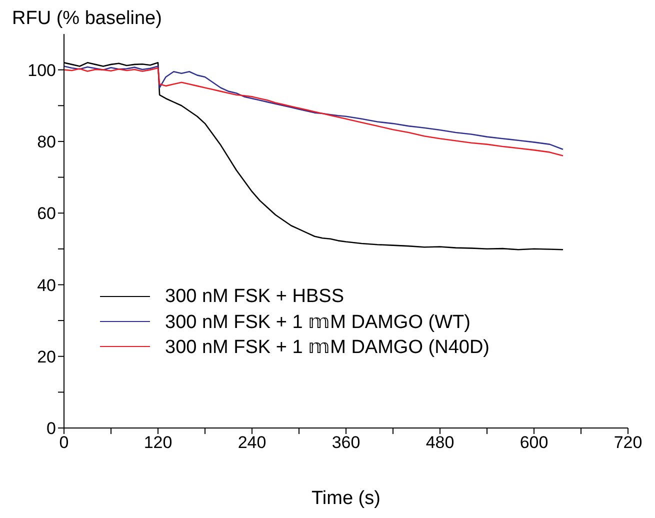 The image size is (655, 518). I want to click on legend-label: 300 nM FSK + HBSS, so click(254, 297).